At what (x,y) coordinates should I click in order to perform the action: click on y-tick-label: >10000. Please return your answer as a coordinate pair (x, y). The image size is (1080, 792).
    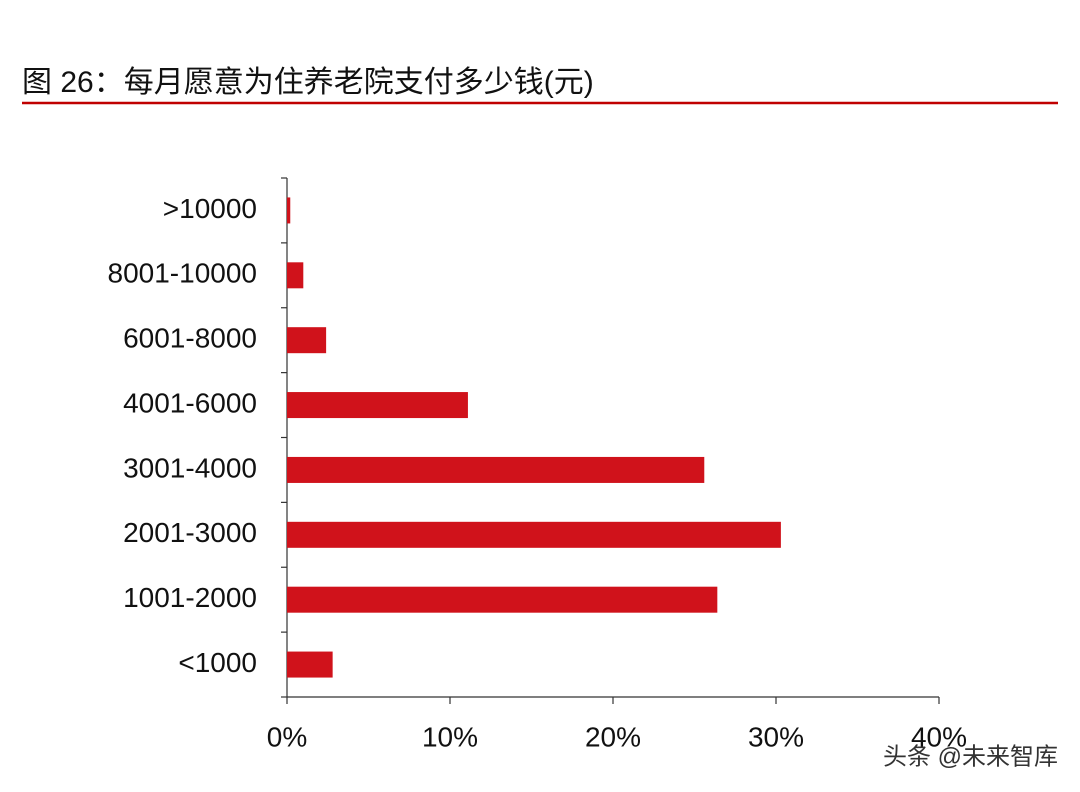
    Looking at the image, I should click on (210, 208).